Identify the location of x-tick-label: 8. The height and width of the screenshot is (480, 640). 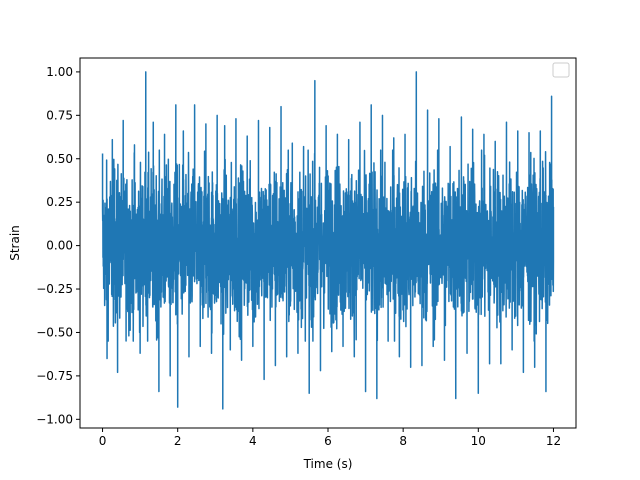
(403, 441).